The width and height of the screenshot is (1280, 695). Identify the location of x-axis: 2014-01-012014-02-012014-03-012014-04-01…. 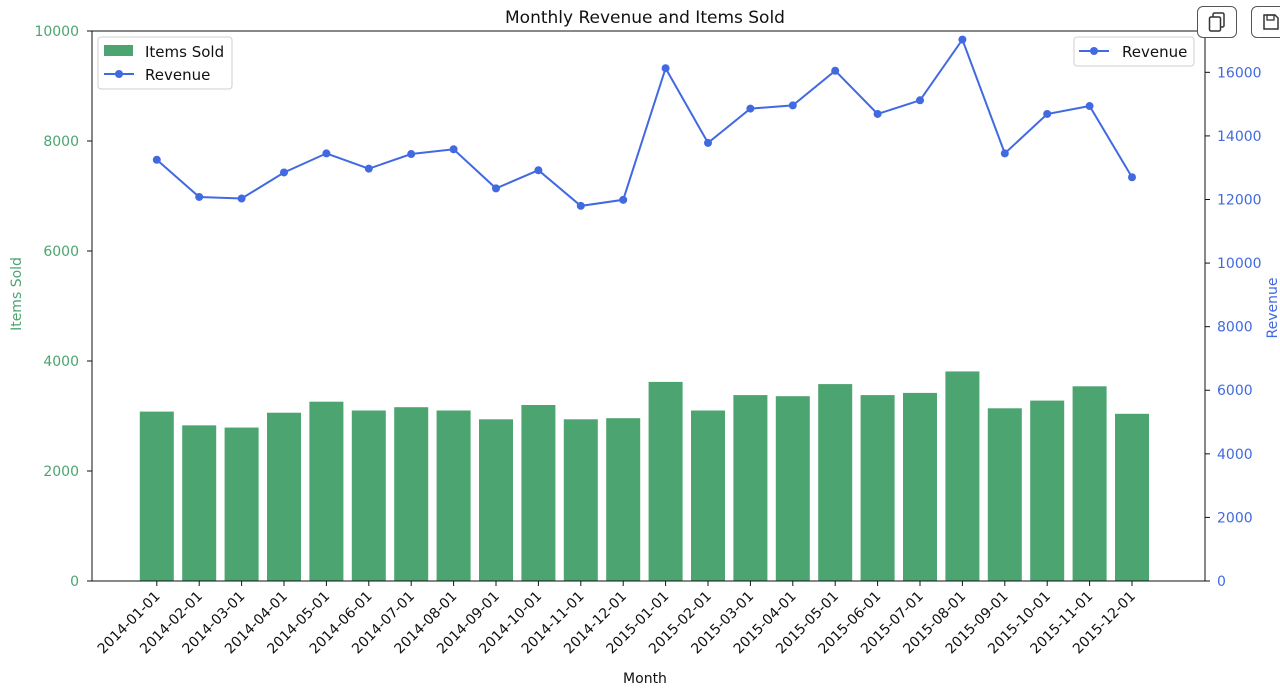
(617, 619).